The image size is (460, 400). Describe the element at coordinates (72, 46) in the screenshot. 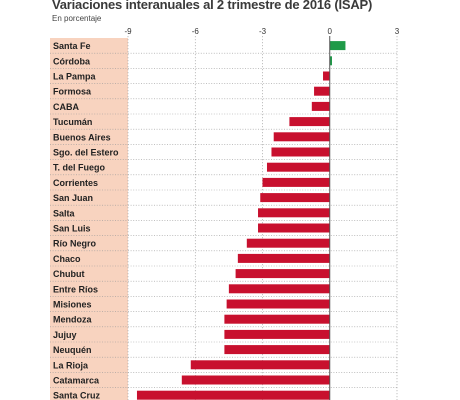

I see `category-label: Santa Fe` at that location.